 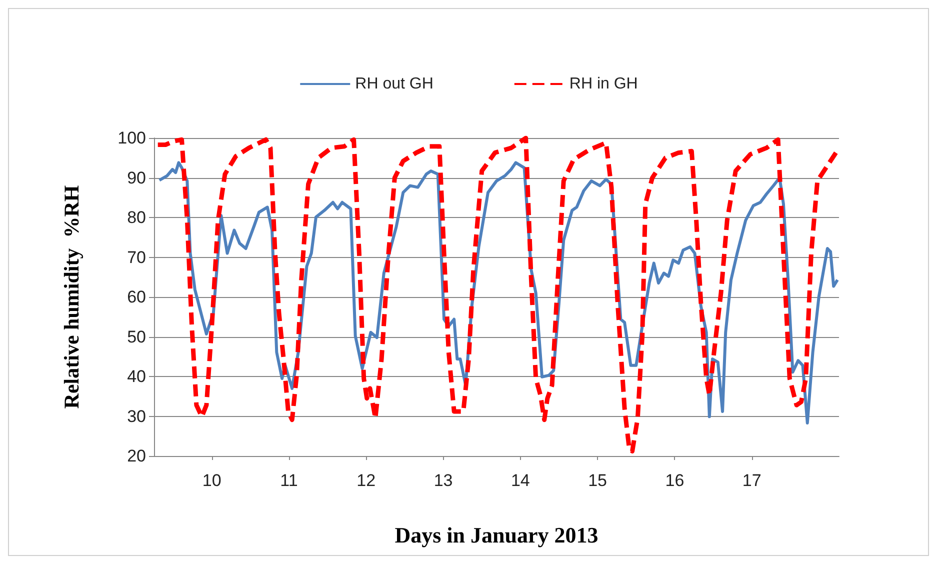 What do you see at coordinates (136, 257) in the screenshot?
I see `y-tick-label: 70` at bounding box center [136, 257].